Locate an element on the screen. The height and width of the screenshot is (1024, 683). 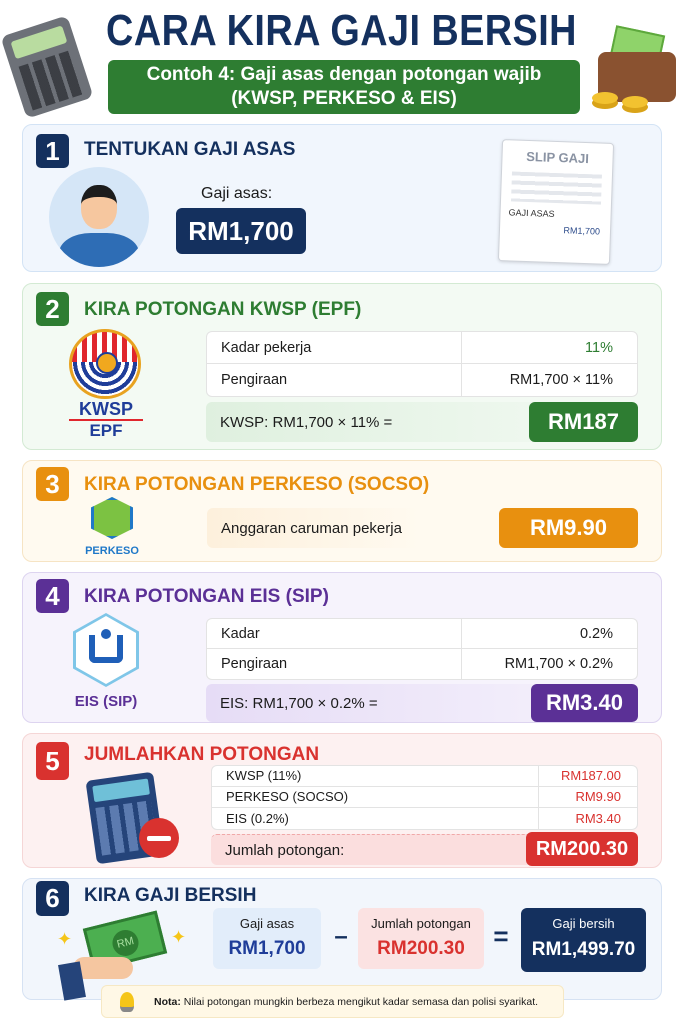
money-label: RM is located at coordinates (125, 943).